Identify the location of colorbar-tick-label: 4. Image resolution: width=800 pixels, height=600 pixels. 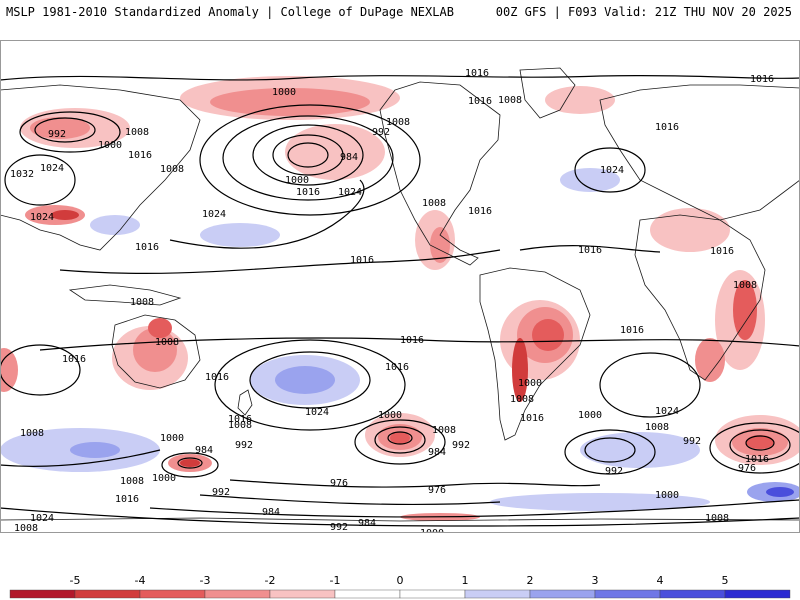
(660, 580).